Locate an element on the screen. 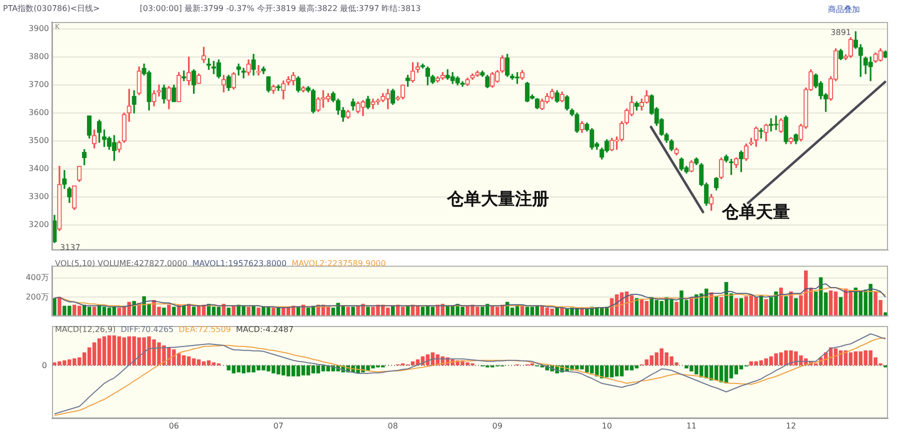 This screenshot has height=438, width=900. y-tick-label: 3200 is located at coordinates (38, 225).